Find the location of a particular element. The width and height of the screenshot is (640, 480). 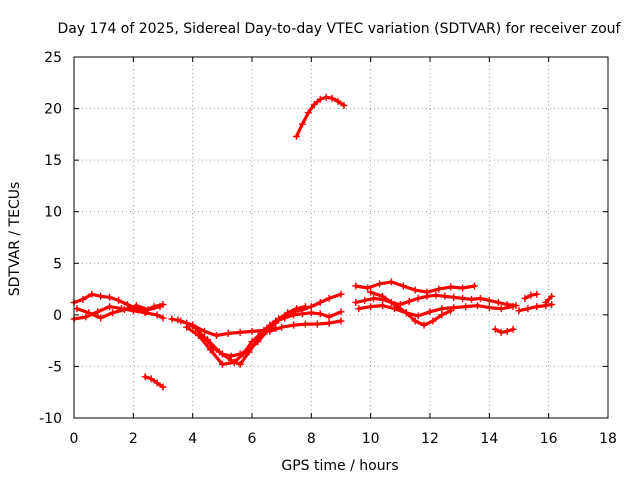

y-tick-label: 20 is located at coordinates (53, 110).